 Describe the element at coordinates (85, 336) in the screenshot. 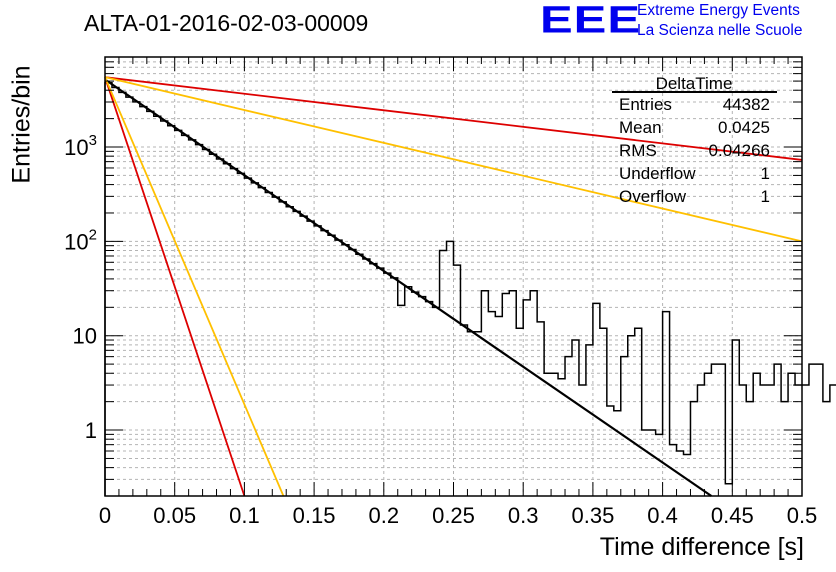

I see `y-tick-label: 10` at that location.